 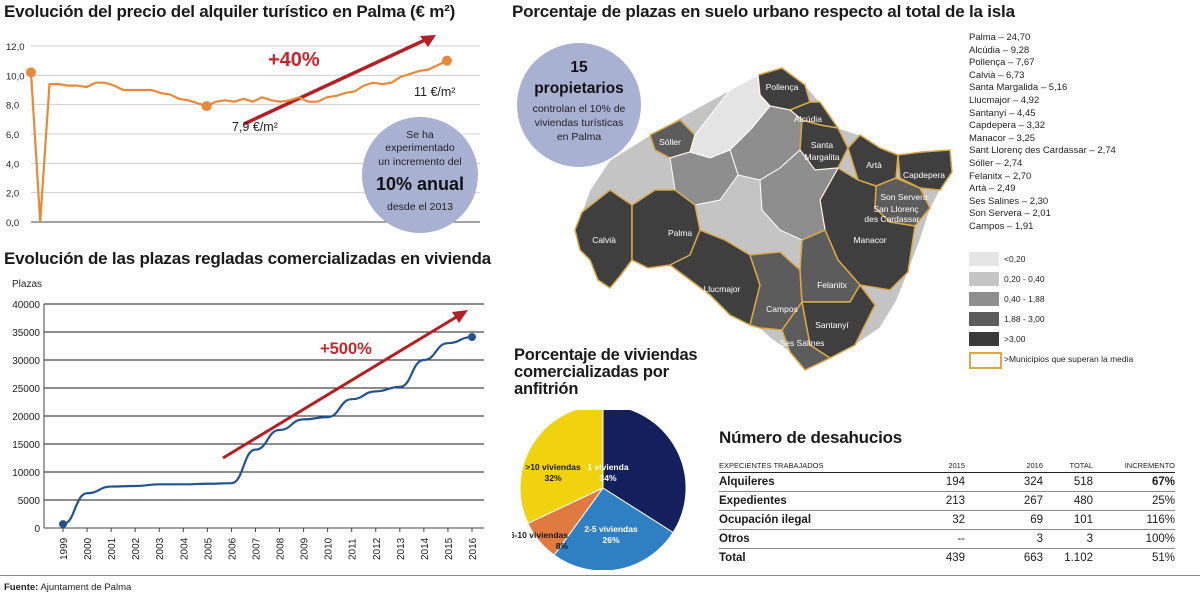 I want to click on table-cell: 439, so click(x=955, y=558).